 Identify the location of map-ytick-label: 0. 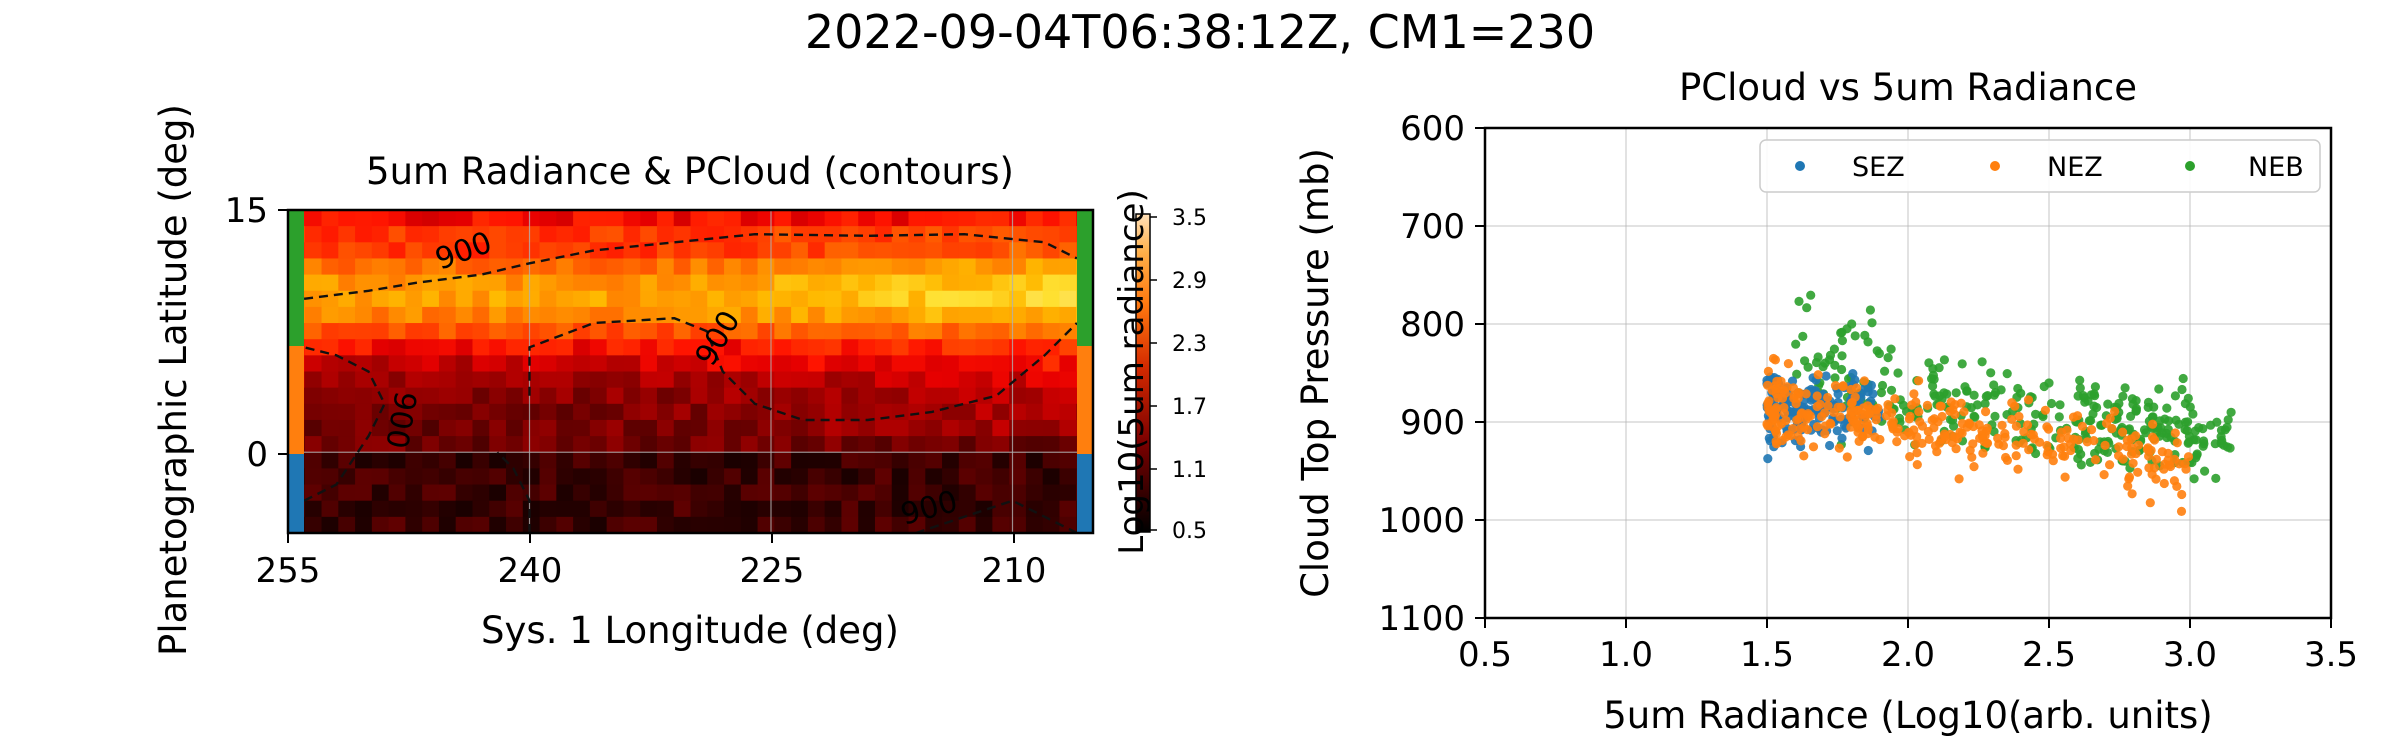
(257, 455).